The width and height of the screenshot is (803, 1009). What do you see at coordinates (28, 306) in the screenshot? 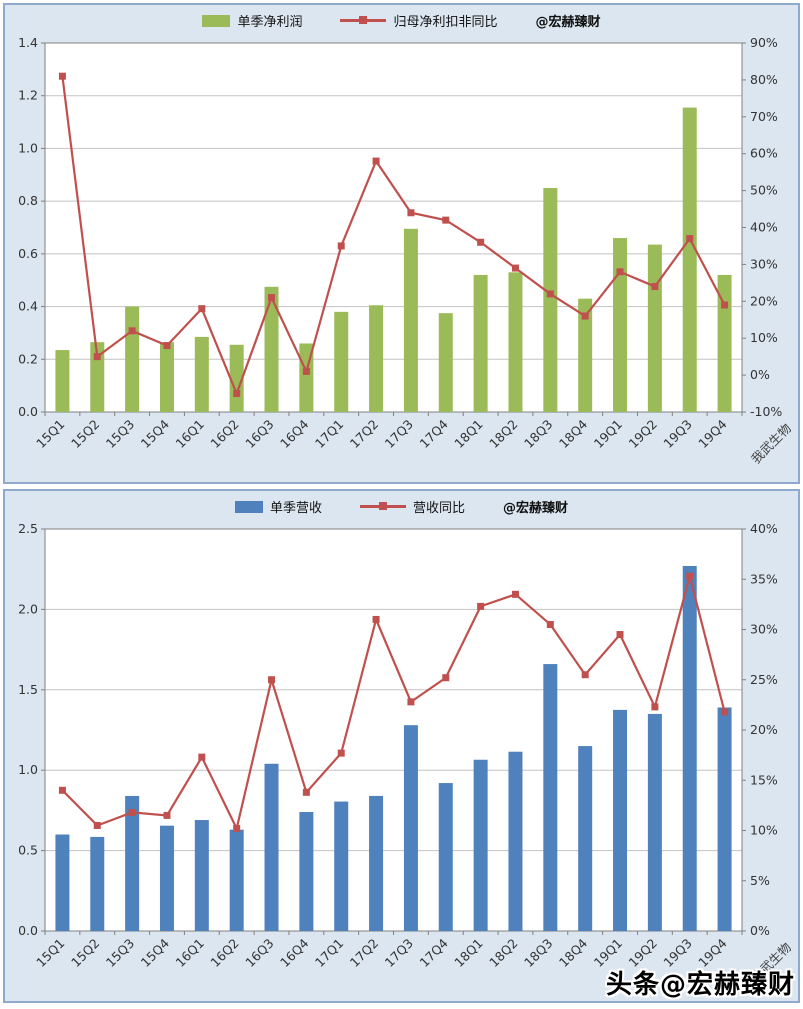
I see `svg-text: 0.4` at bounding box center [28, 306].